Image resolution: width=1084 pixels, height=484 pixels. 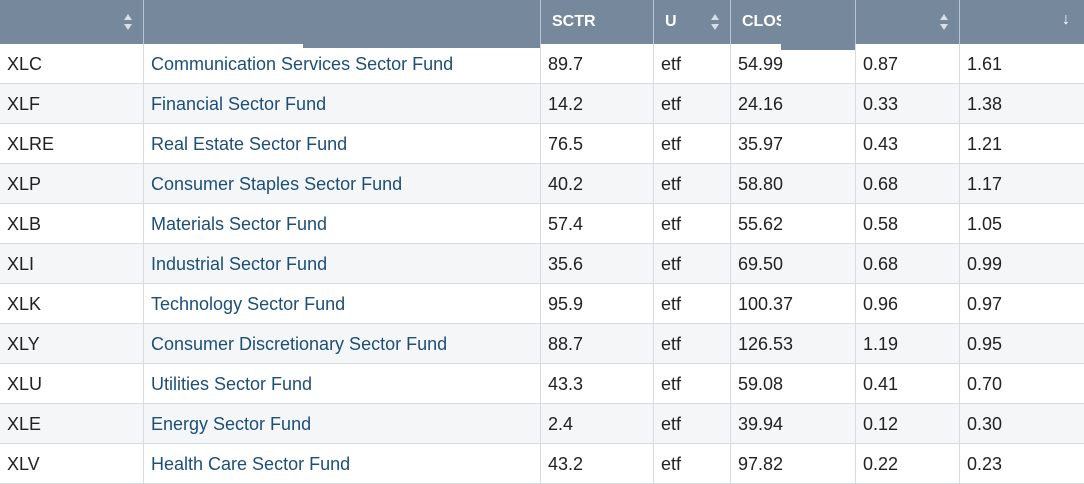 What do you see at coordinates (692, 22) in the screenshot?
I see `column-header-universe: U` at bounding box center [692, 22].